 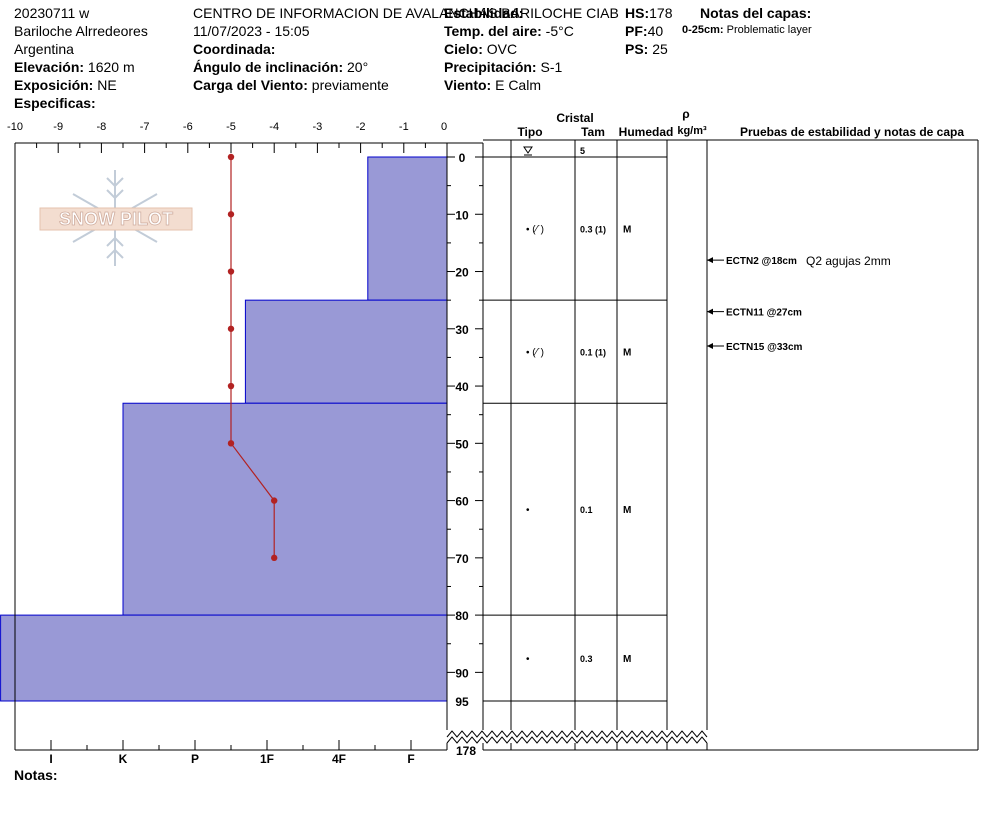 I want to click on location-name: Bariloche Alrredeores, so click(x=81, y=31).